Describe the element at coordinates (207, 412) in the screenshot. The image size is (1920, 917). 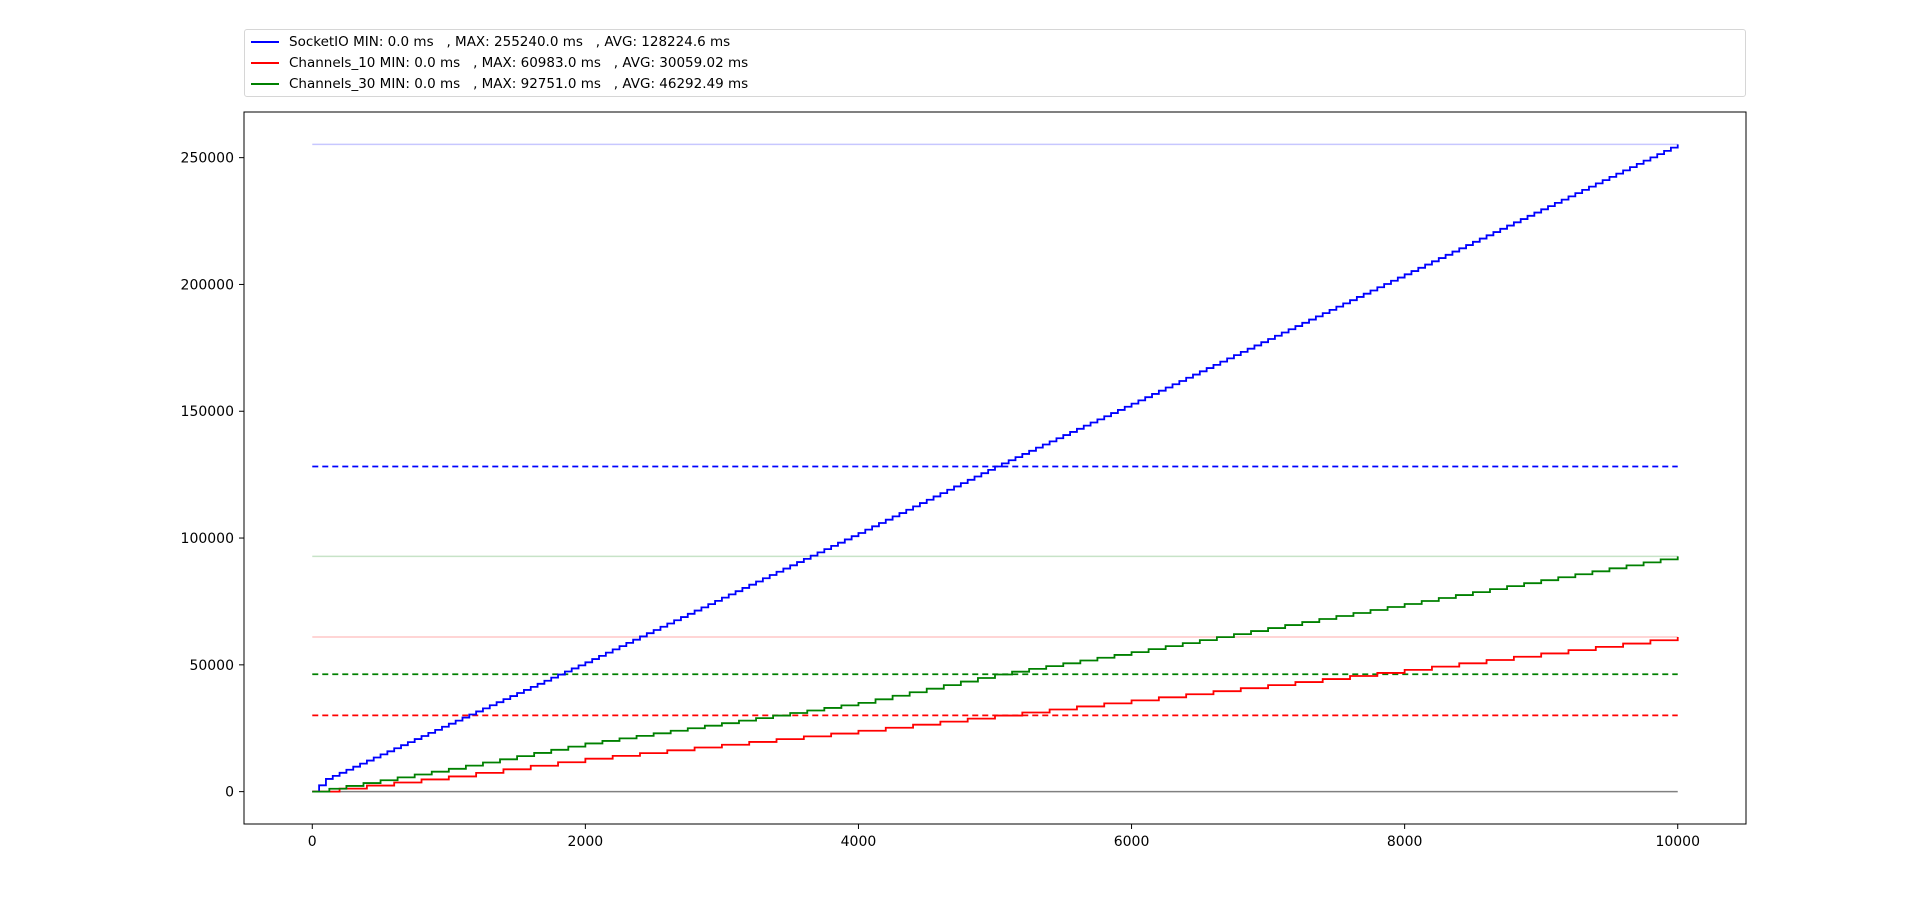
I see `y-tick-label: 150000` at that location.